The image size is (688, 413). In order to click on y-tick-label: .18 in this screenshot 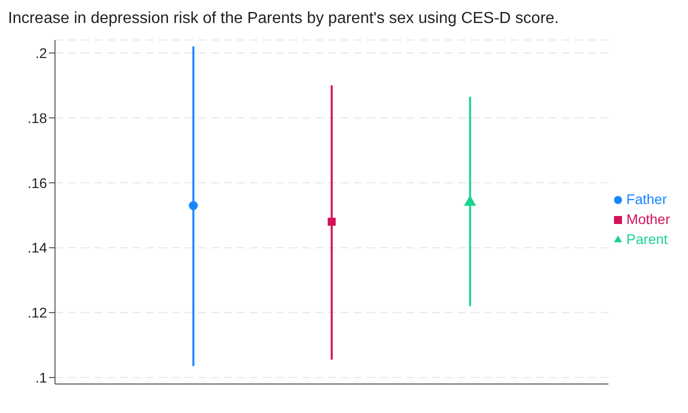, I will do `click(38, 118)`.